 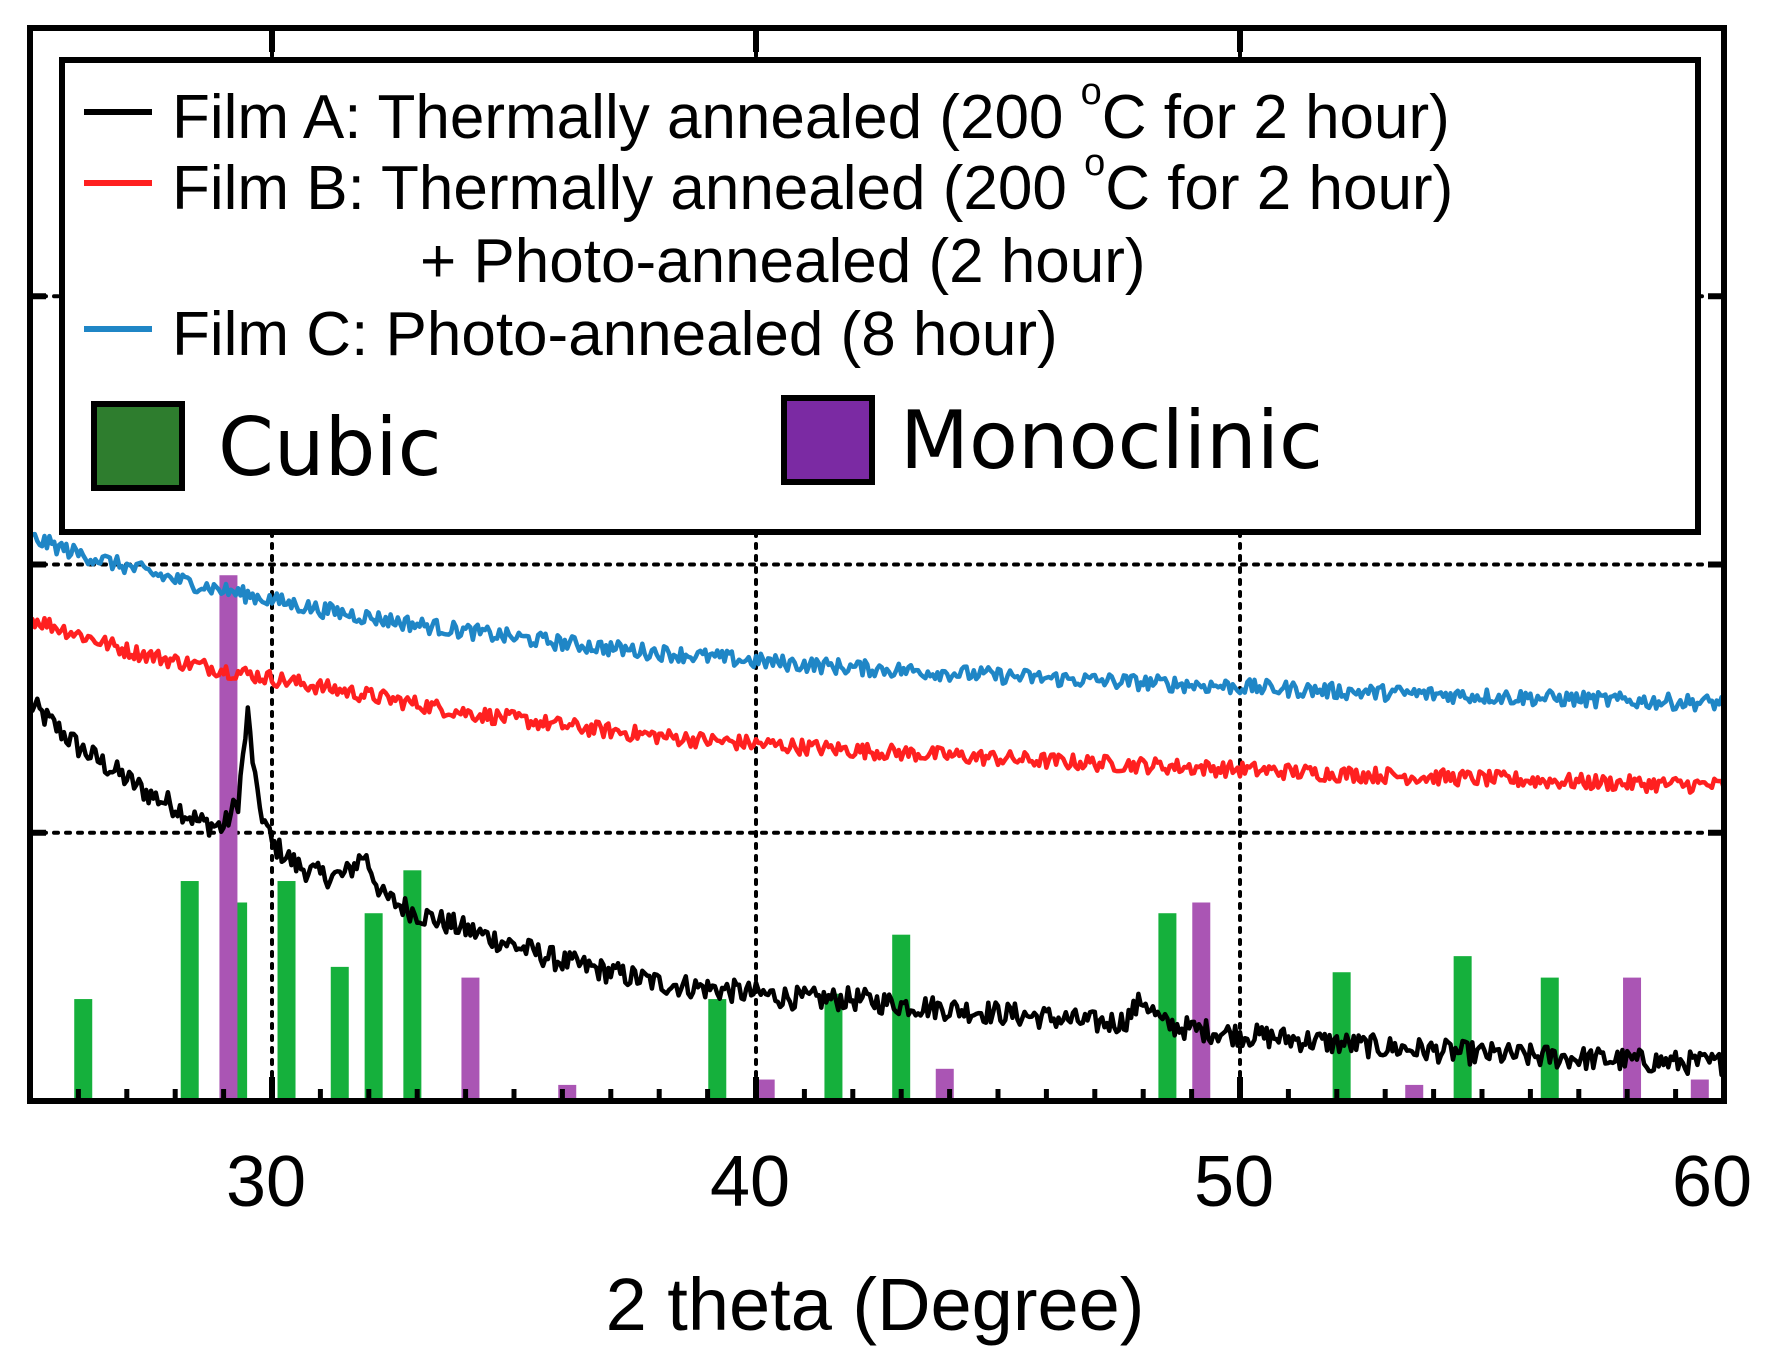 I want to click on series-line-film-b, so click(x=878, y=705).